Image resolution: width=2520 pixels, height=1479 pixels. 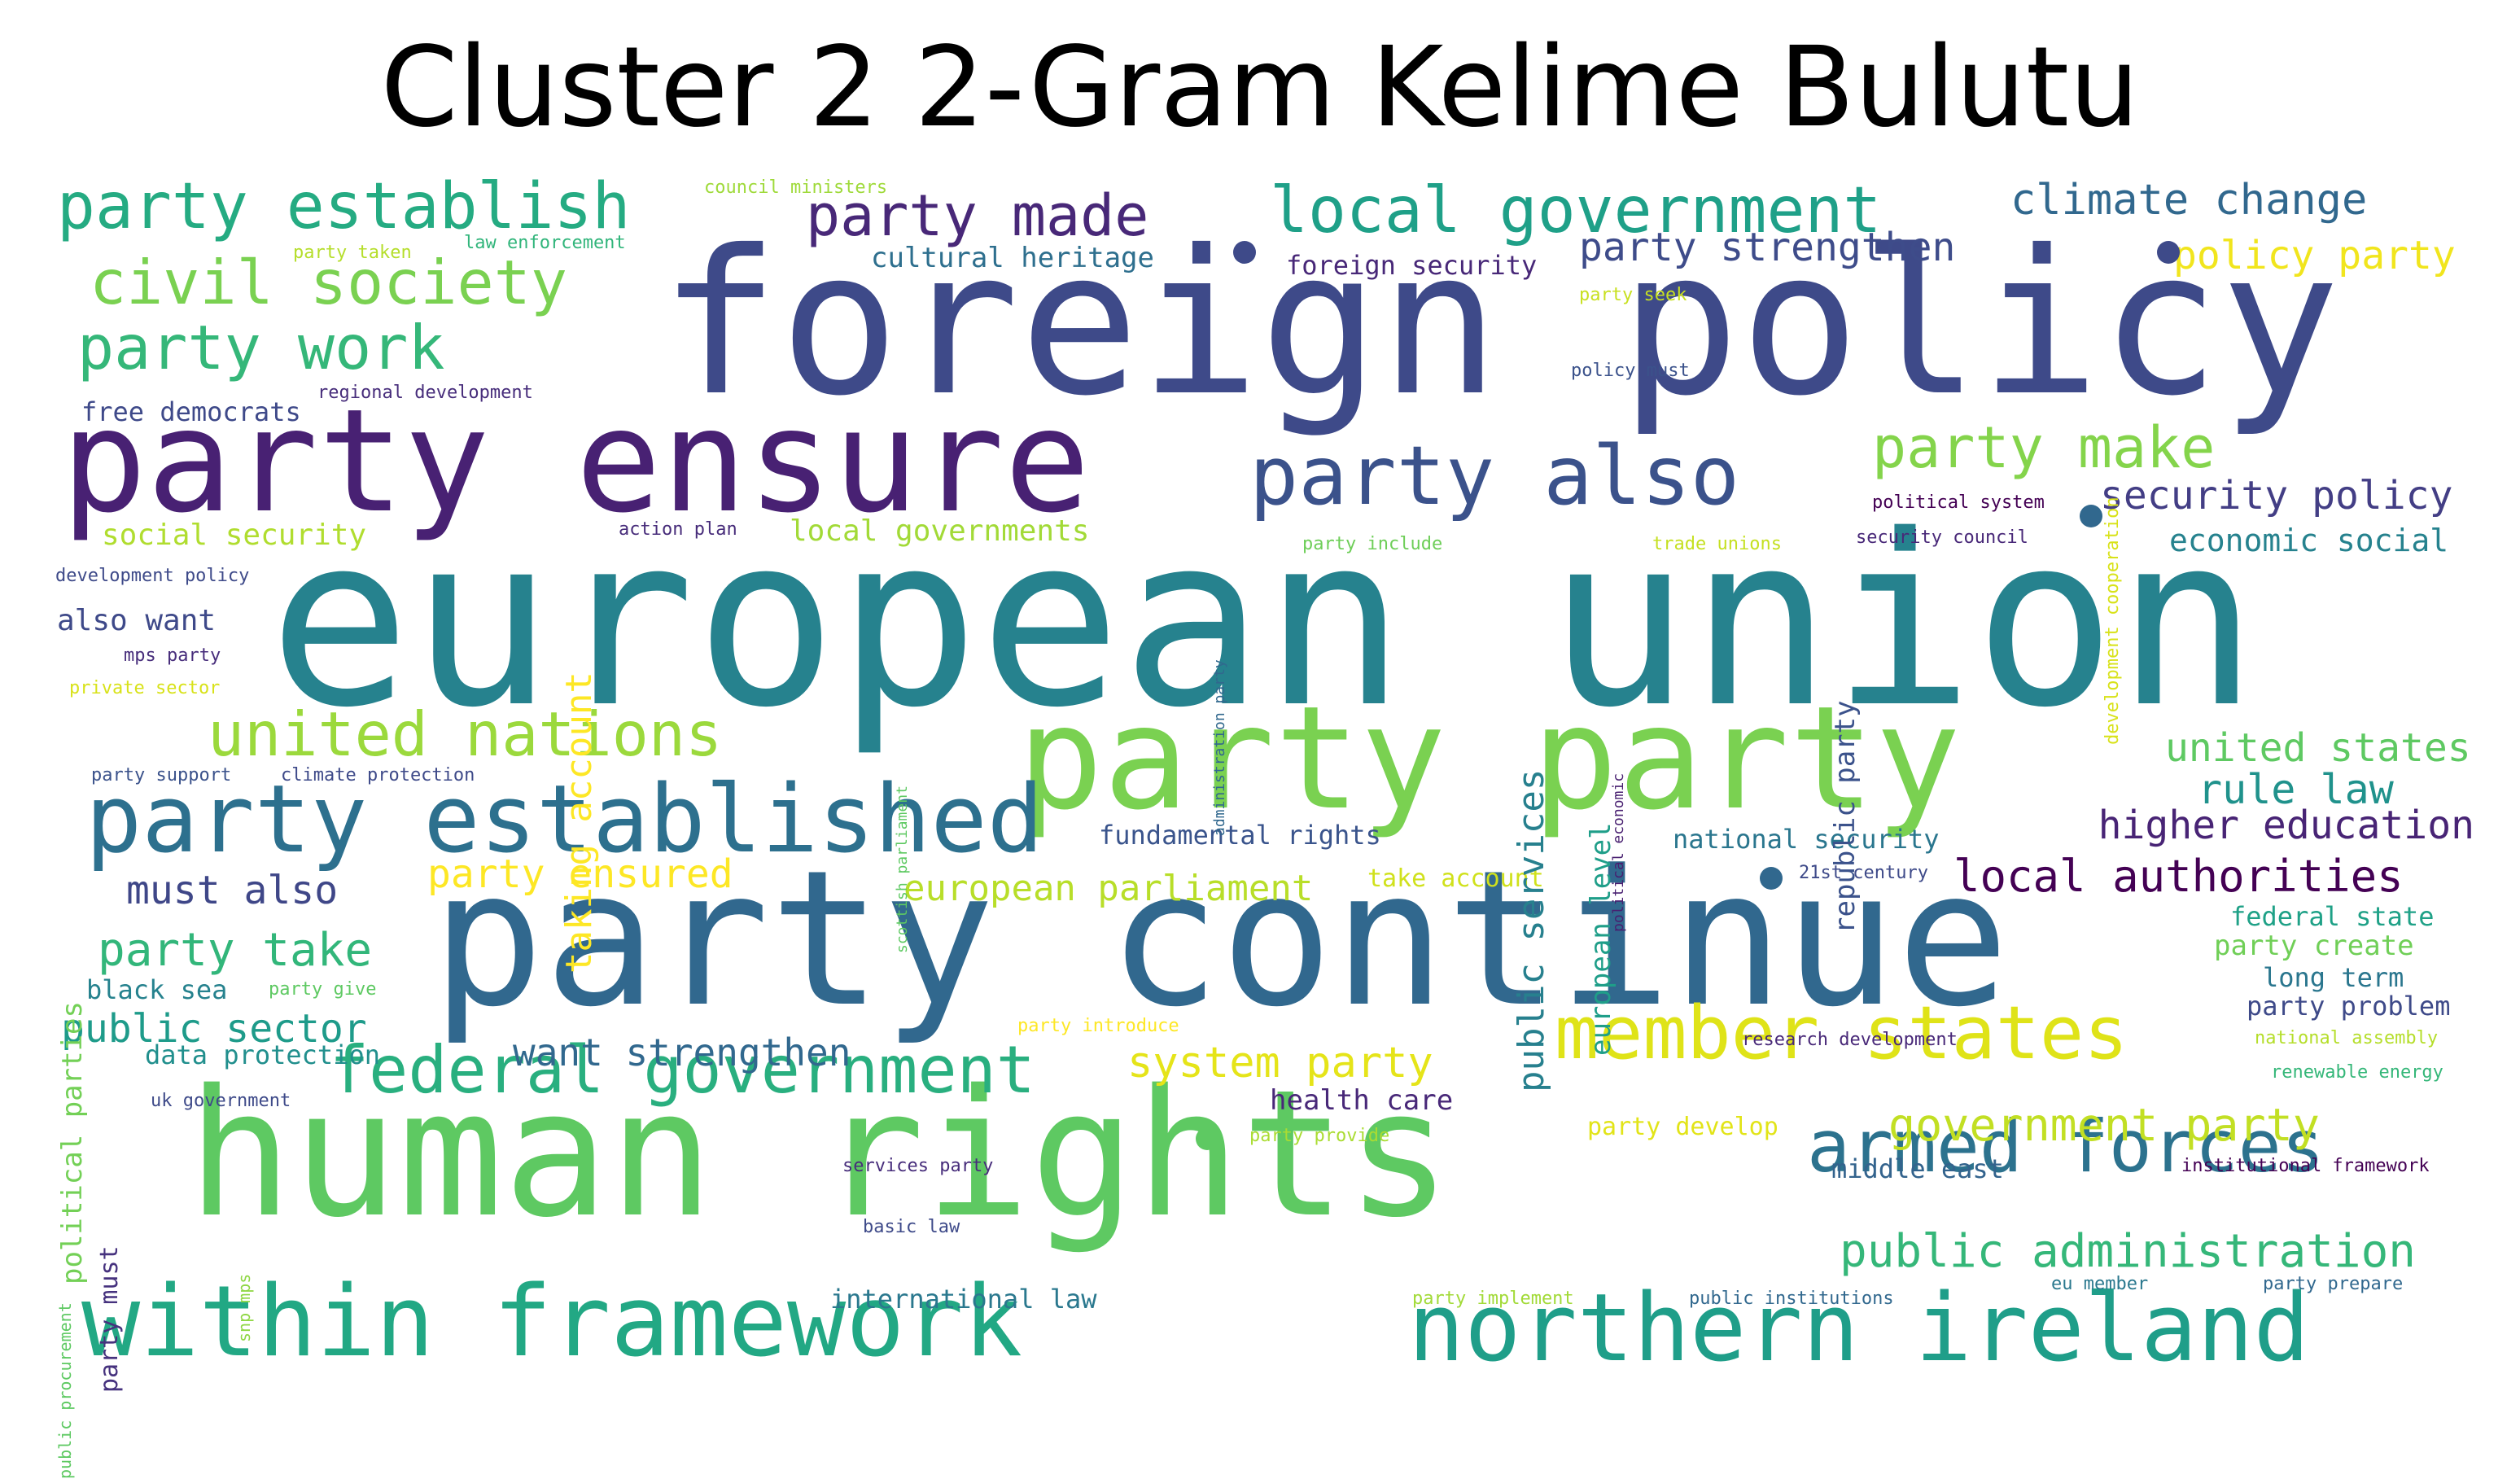 I want to click on word-cloud-term: party problem, so click(x=2349, y=1006).